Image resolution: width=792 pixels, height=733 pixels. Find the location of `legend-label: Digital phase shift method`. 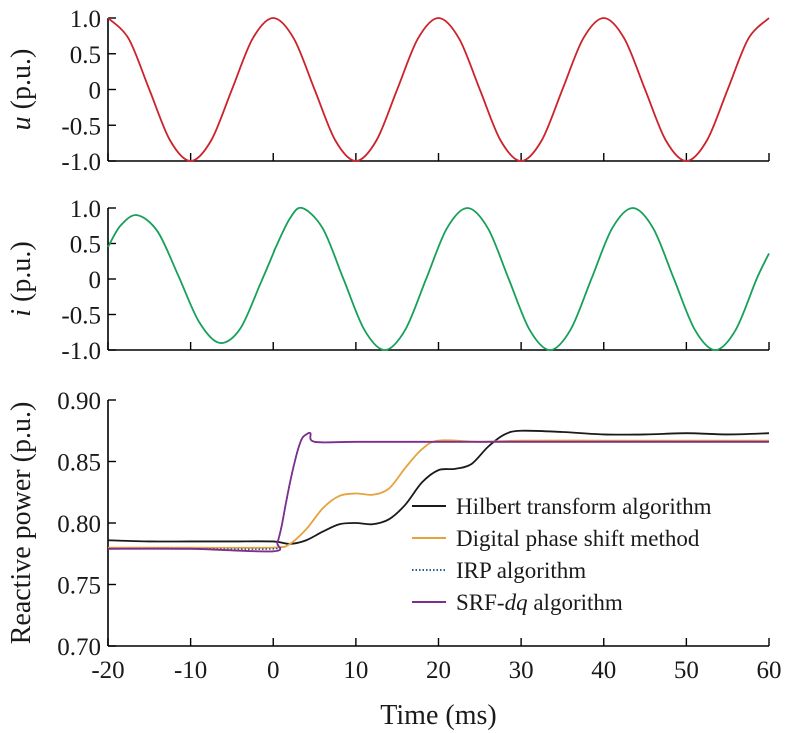

legend-label: Digital phase shift method is located at coordinates (578, 538).